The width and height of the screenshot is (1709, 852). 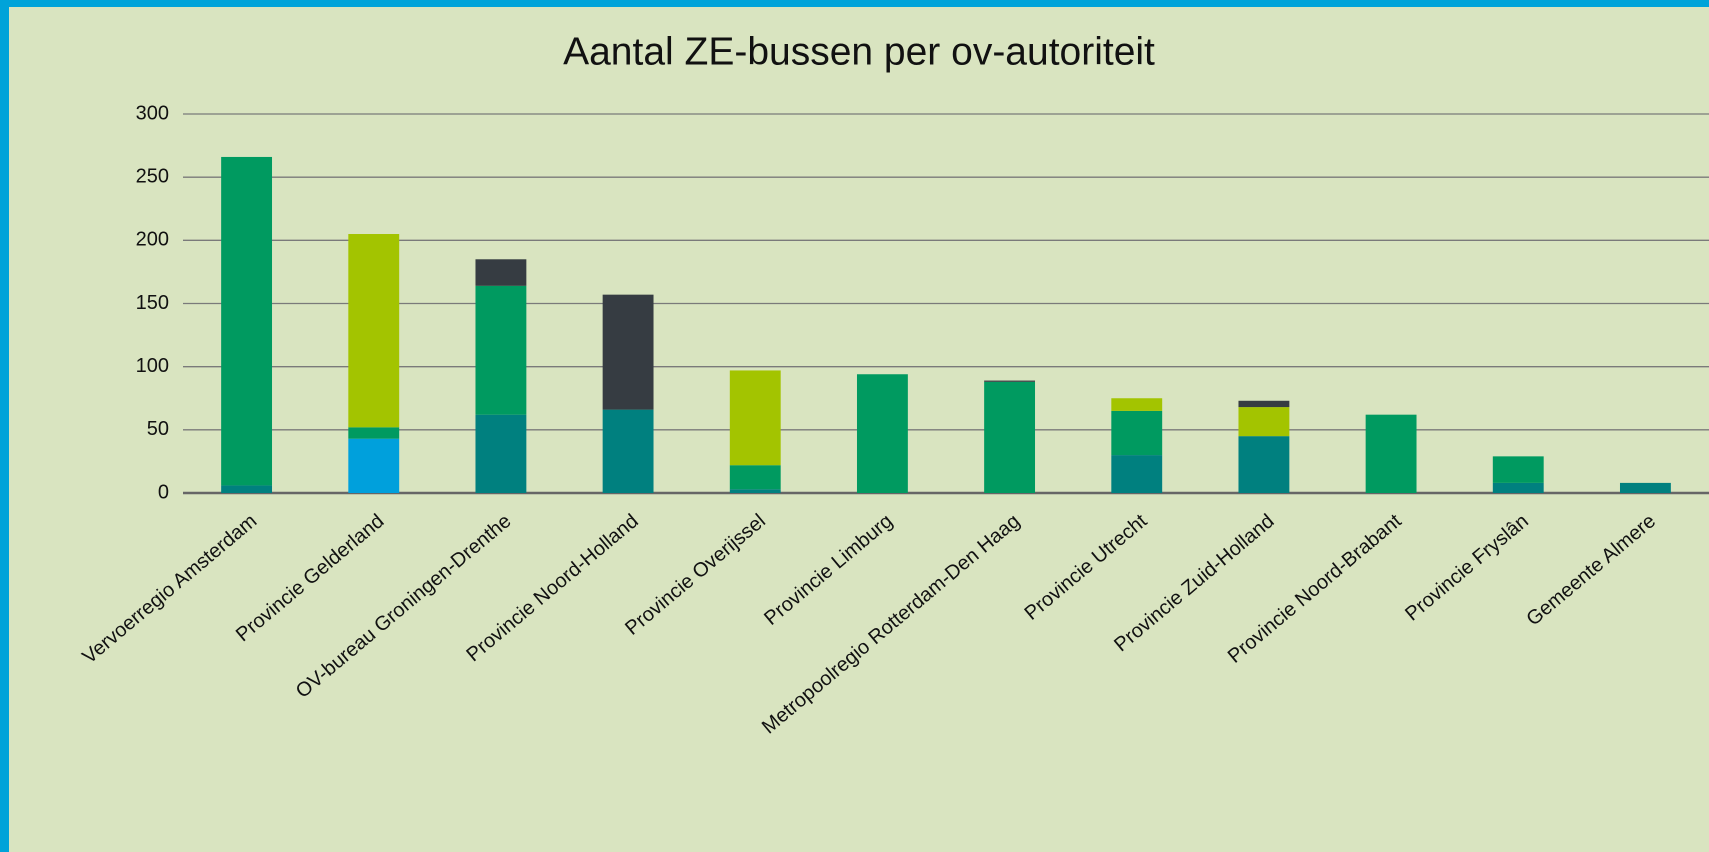 I want to click on chart-title: Aantal ZE-bussen per ov-autoriteit, so click(x=859, y=51).